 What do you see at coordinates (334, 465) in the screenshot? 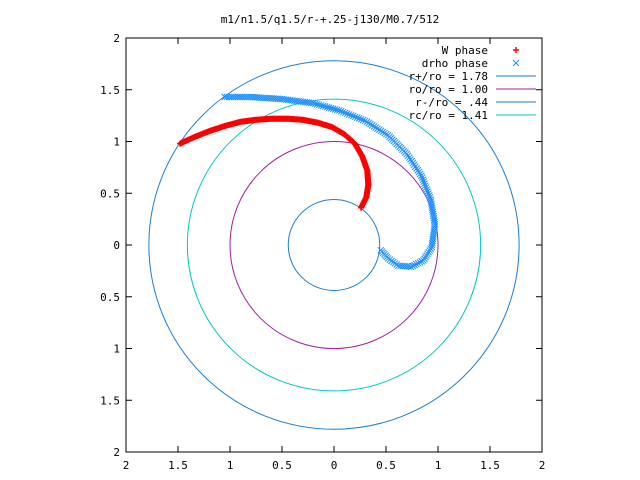
I see `x-tick-label: 0` at bounding box center [334, 465].